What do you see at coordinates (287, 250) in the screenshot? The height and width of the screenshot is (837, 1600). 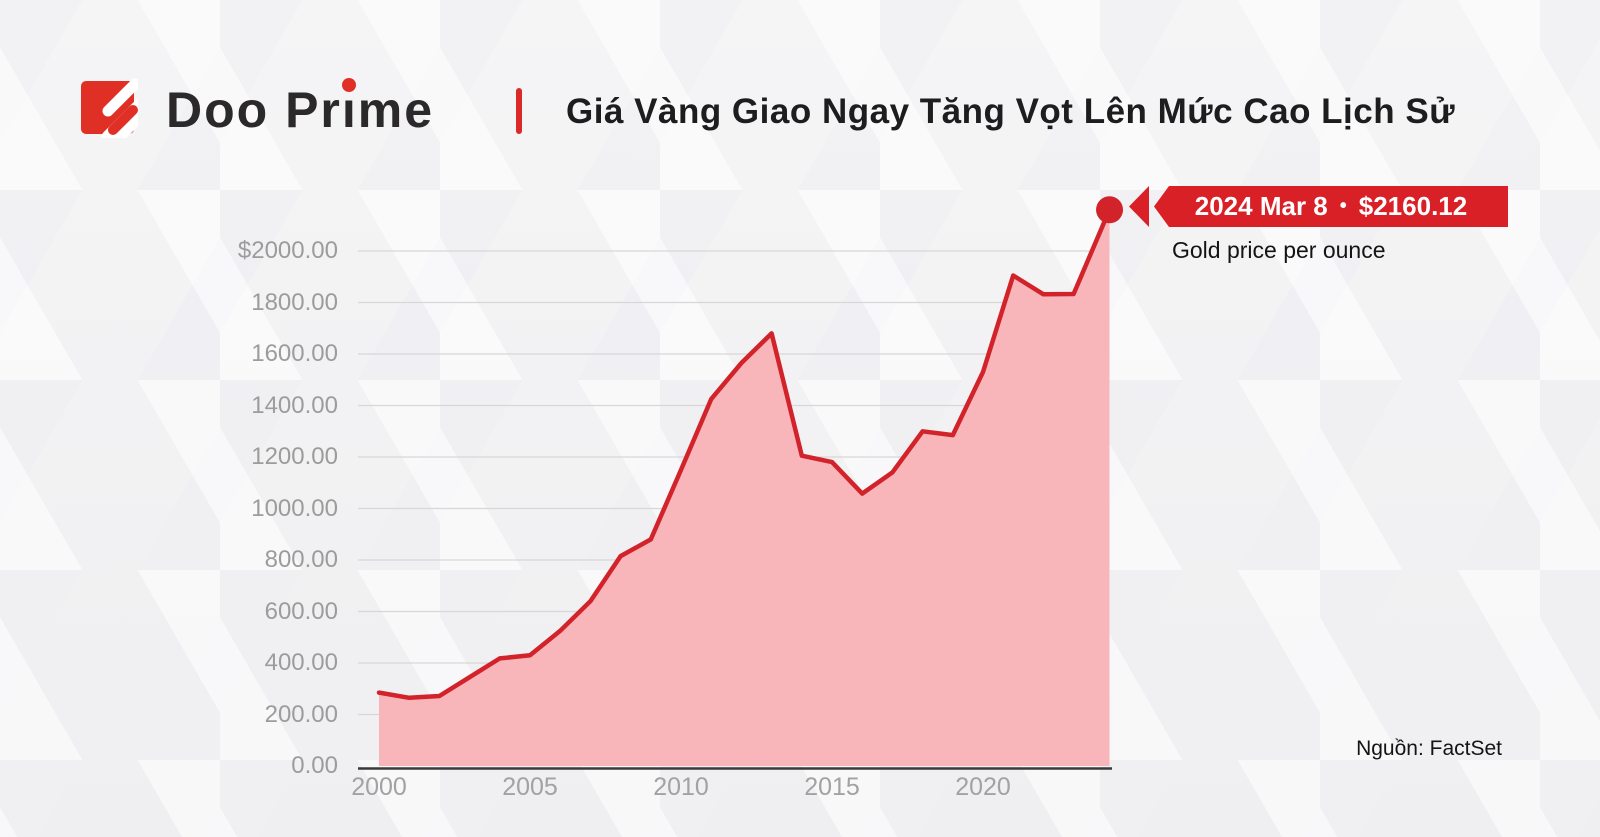 I see `y-axis-tick-label: $2000.00` at bounding box center [287, 250].